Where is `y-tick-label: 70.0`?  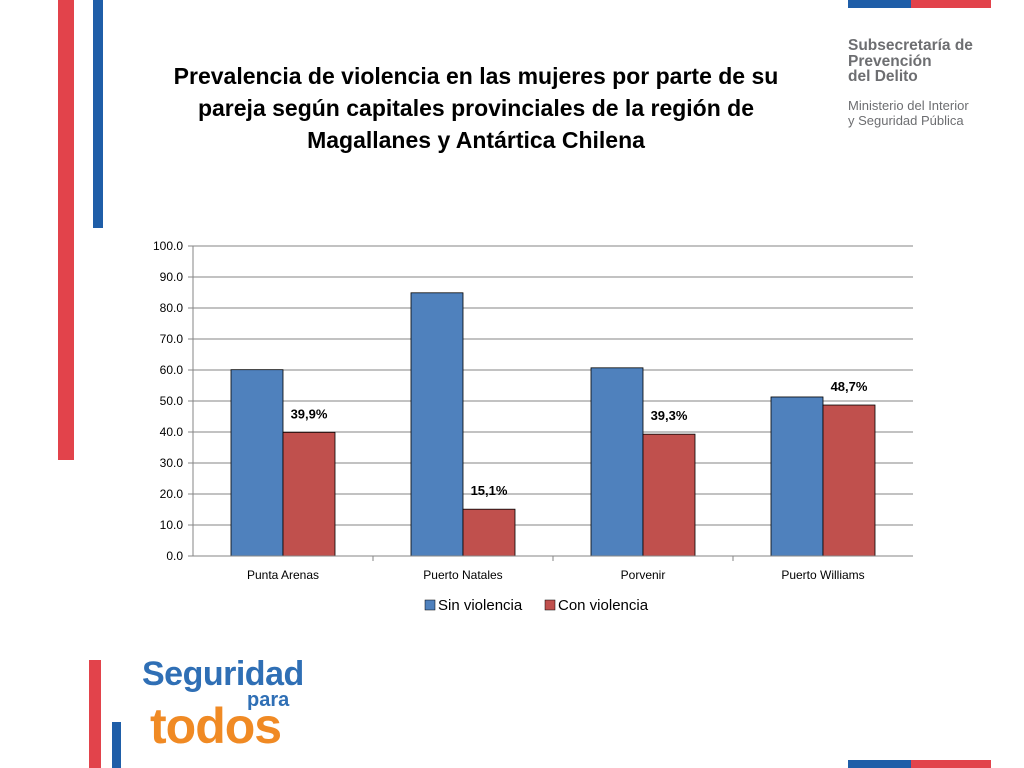 y-tick-label: 70.0 is located at coordinates (172, 339).